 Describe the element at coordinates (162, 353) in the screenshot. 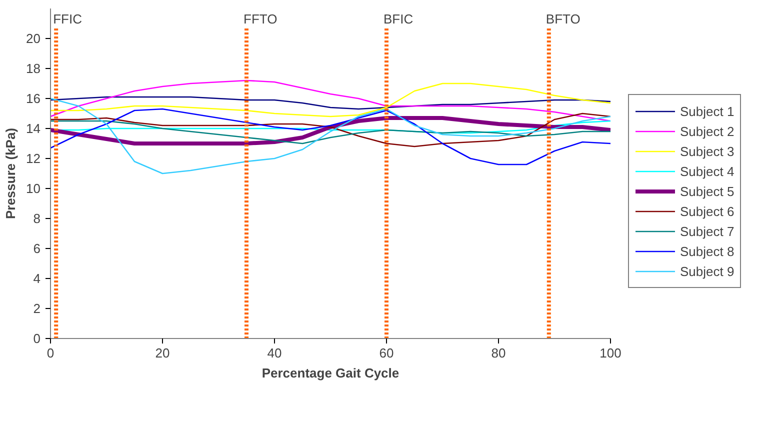

I see `x-tick-label: 20` at that location.